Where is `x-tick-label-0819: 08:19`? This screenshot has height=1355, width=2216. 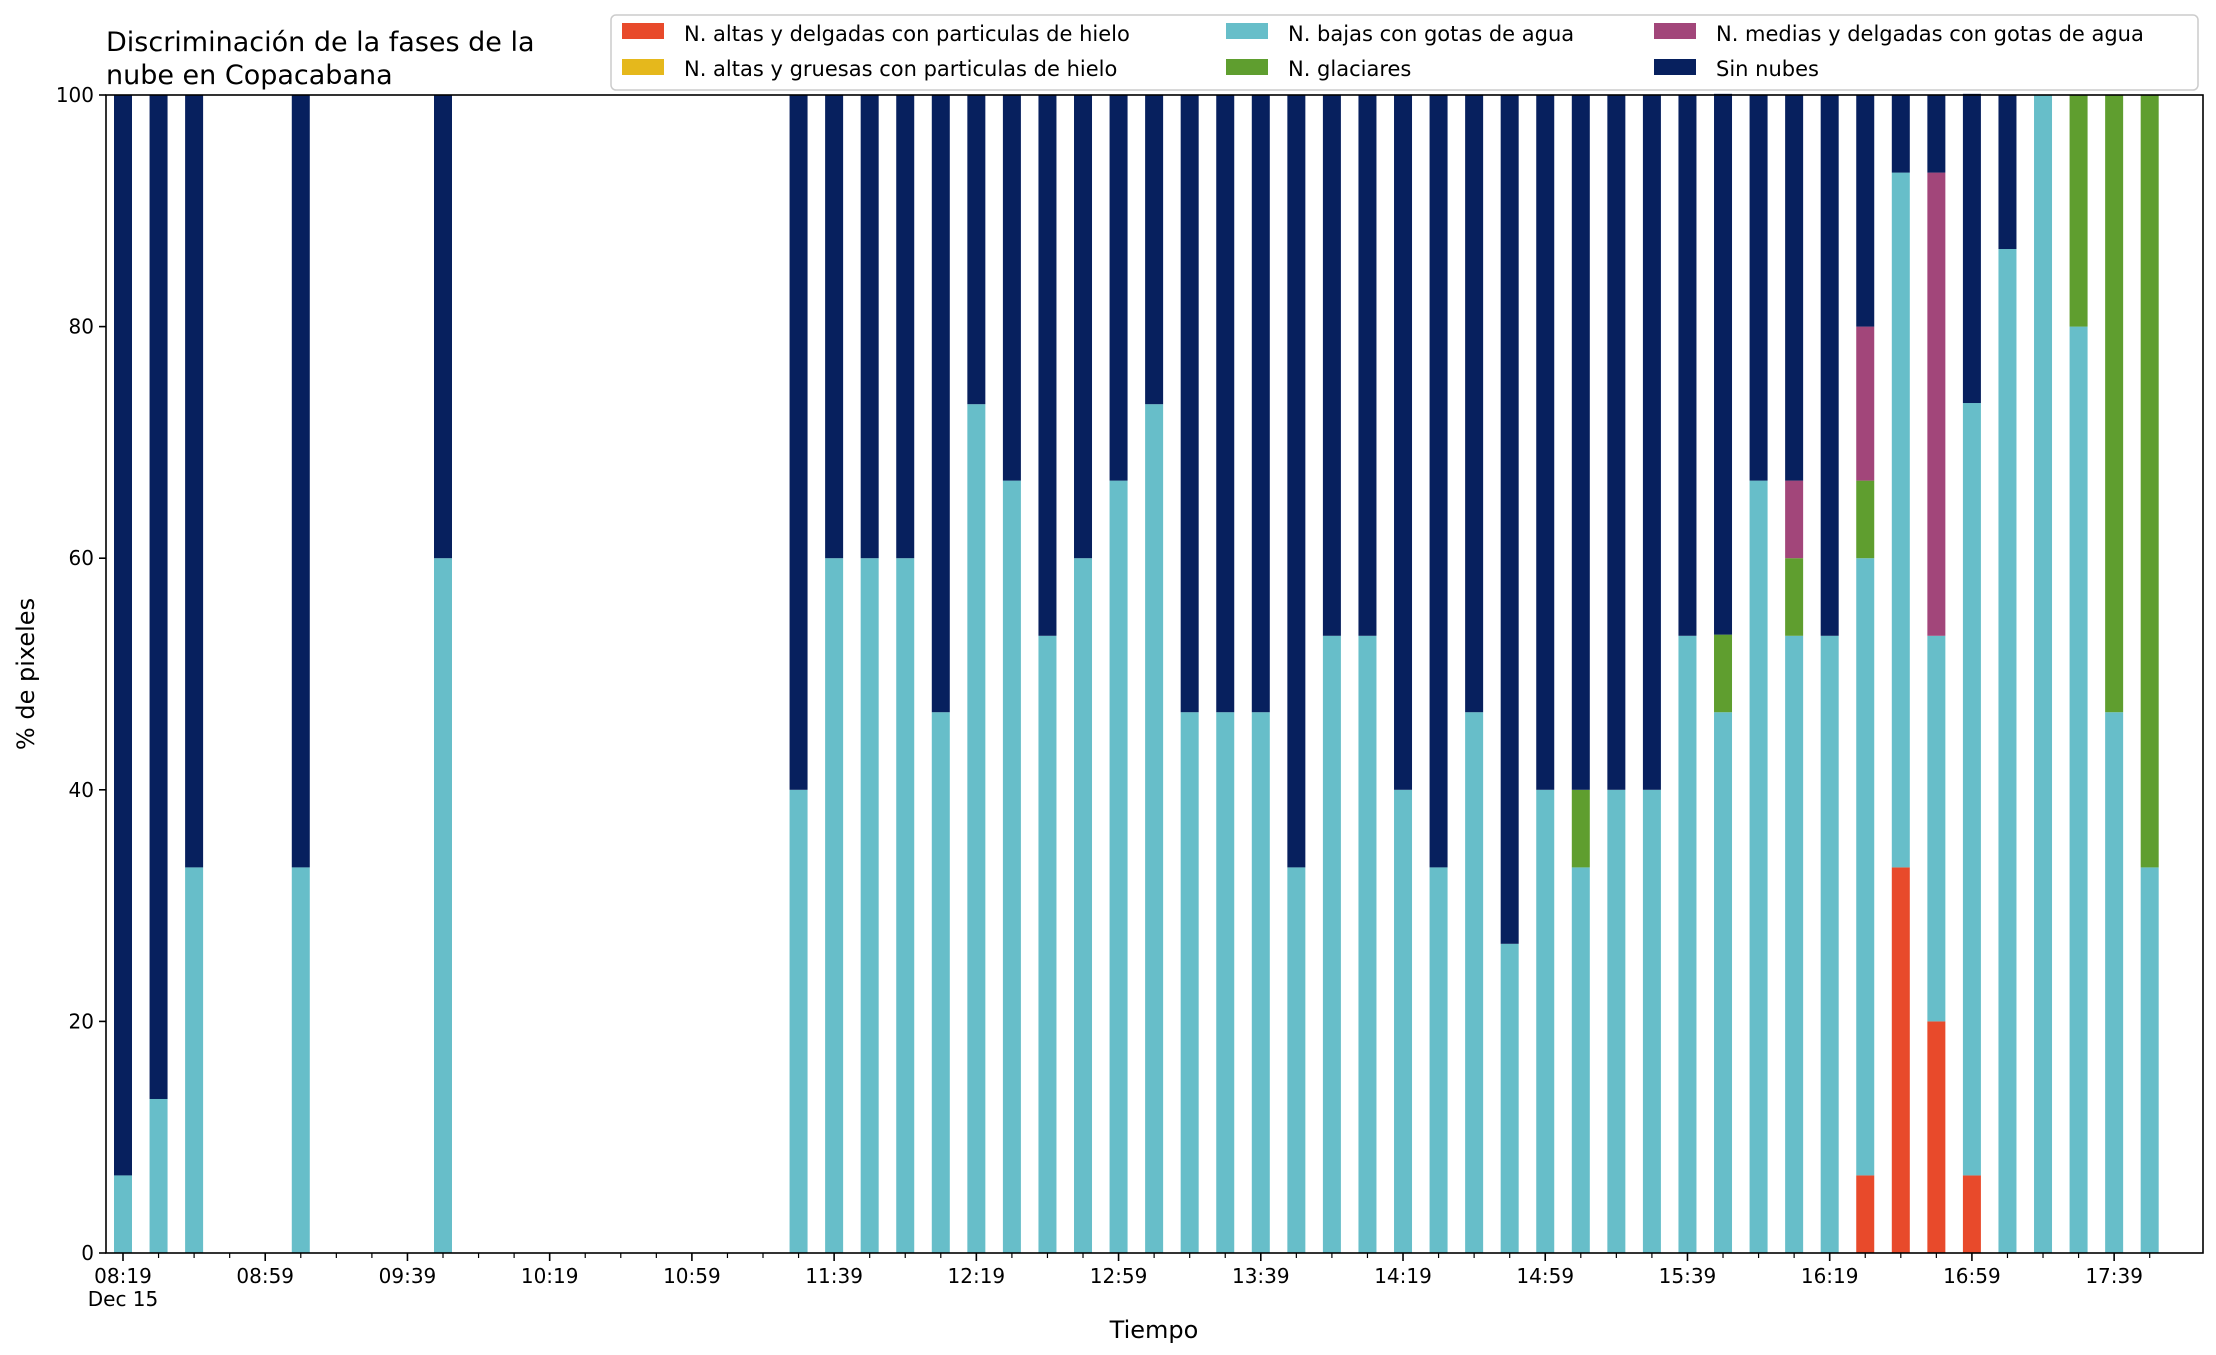
x-tick-label-0819: 08:19 is located at coordinates (123, 1276).